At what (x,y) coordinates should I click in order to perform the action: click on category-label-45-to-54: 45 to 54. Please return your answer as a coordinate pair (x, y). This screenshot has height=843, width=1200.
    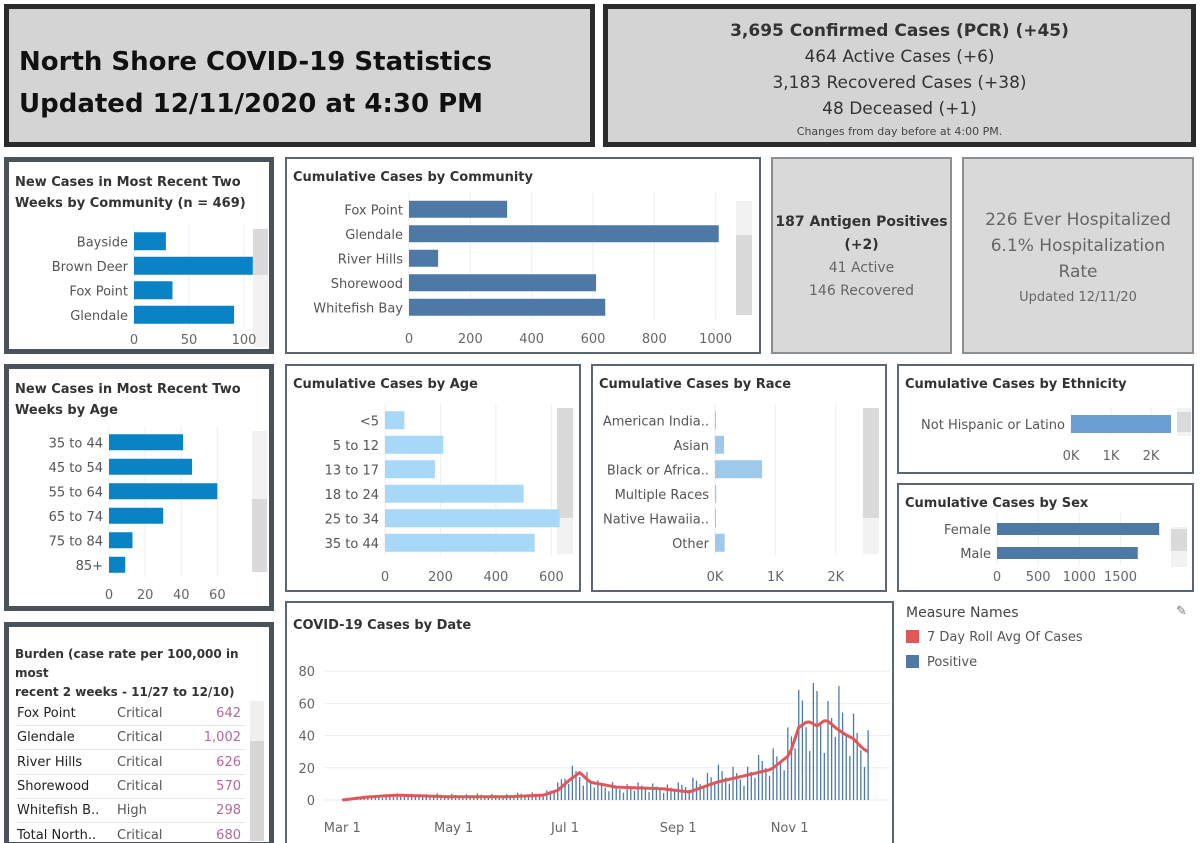
    Looking at the image, I should click on (76, 468).